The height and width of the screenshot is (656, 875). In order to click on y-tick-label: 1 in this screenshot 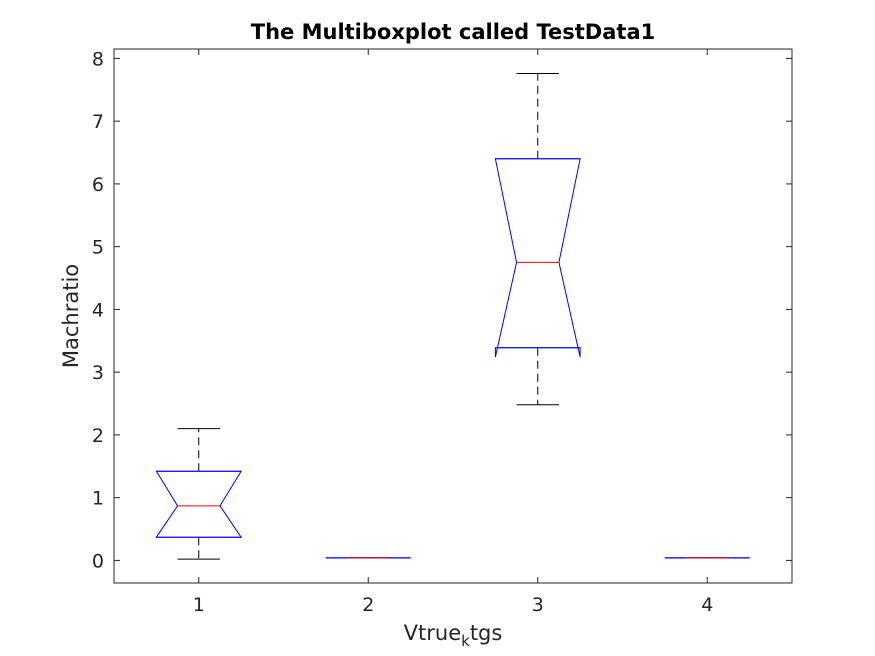, I will do `click(98, 499)`.